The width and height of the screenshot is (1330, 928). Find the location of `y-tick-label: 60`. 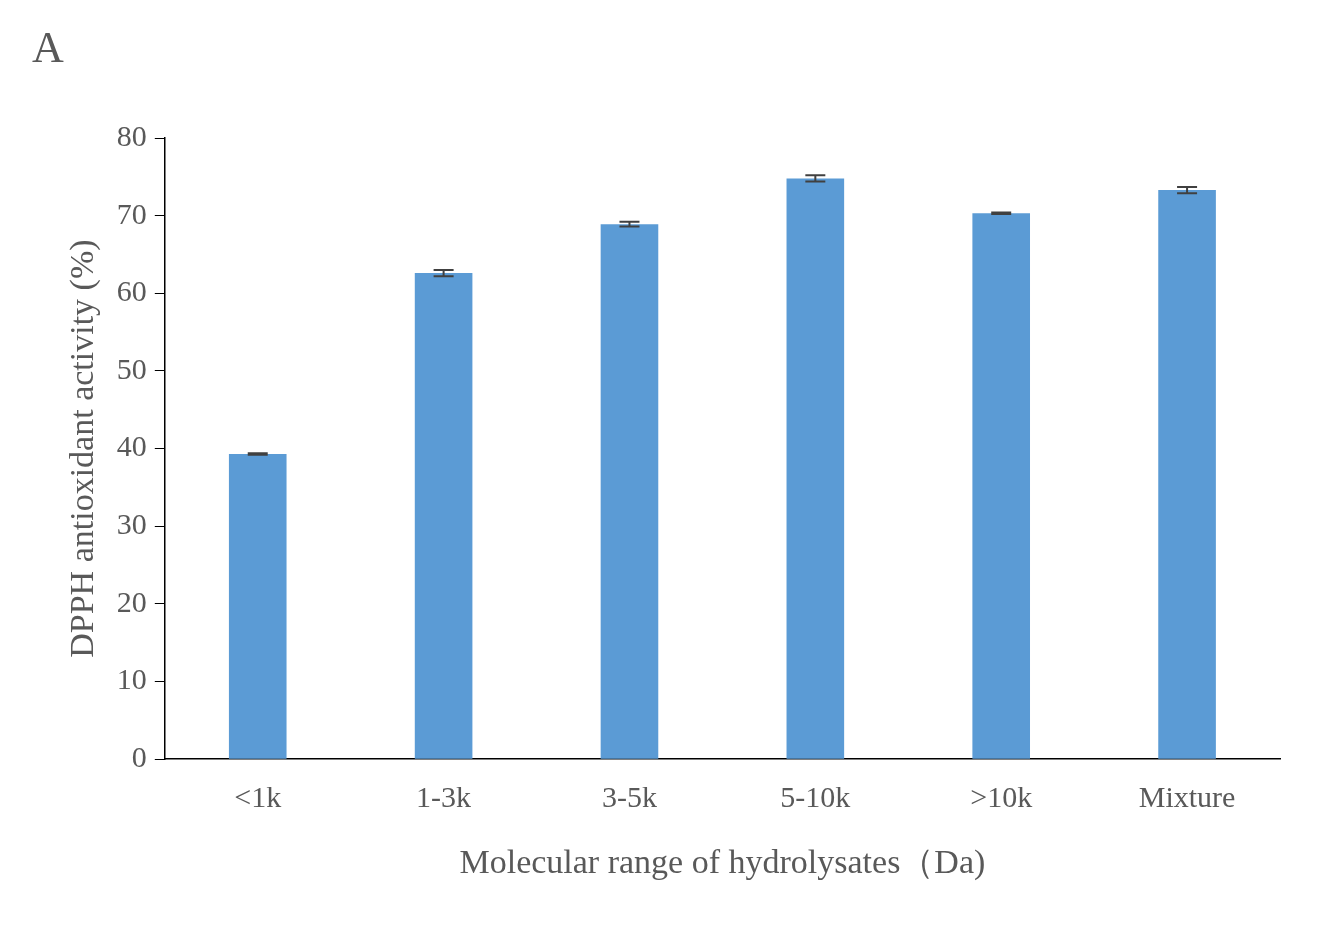

y-tick-label: 60 is located at coordinates (131, 291).